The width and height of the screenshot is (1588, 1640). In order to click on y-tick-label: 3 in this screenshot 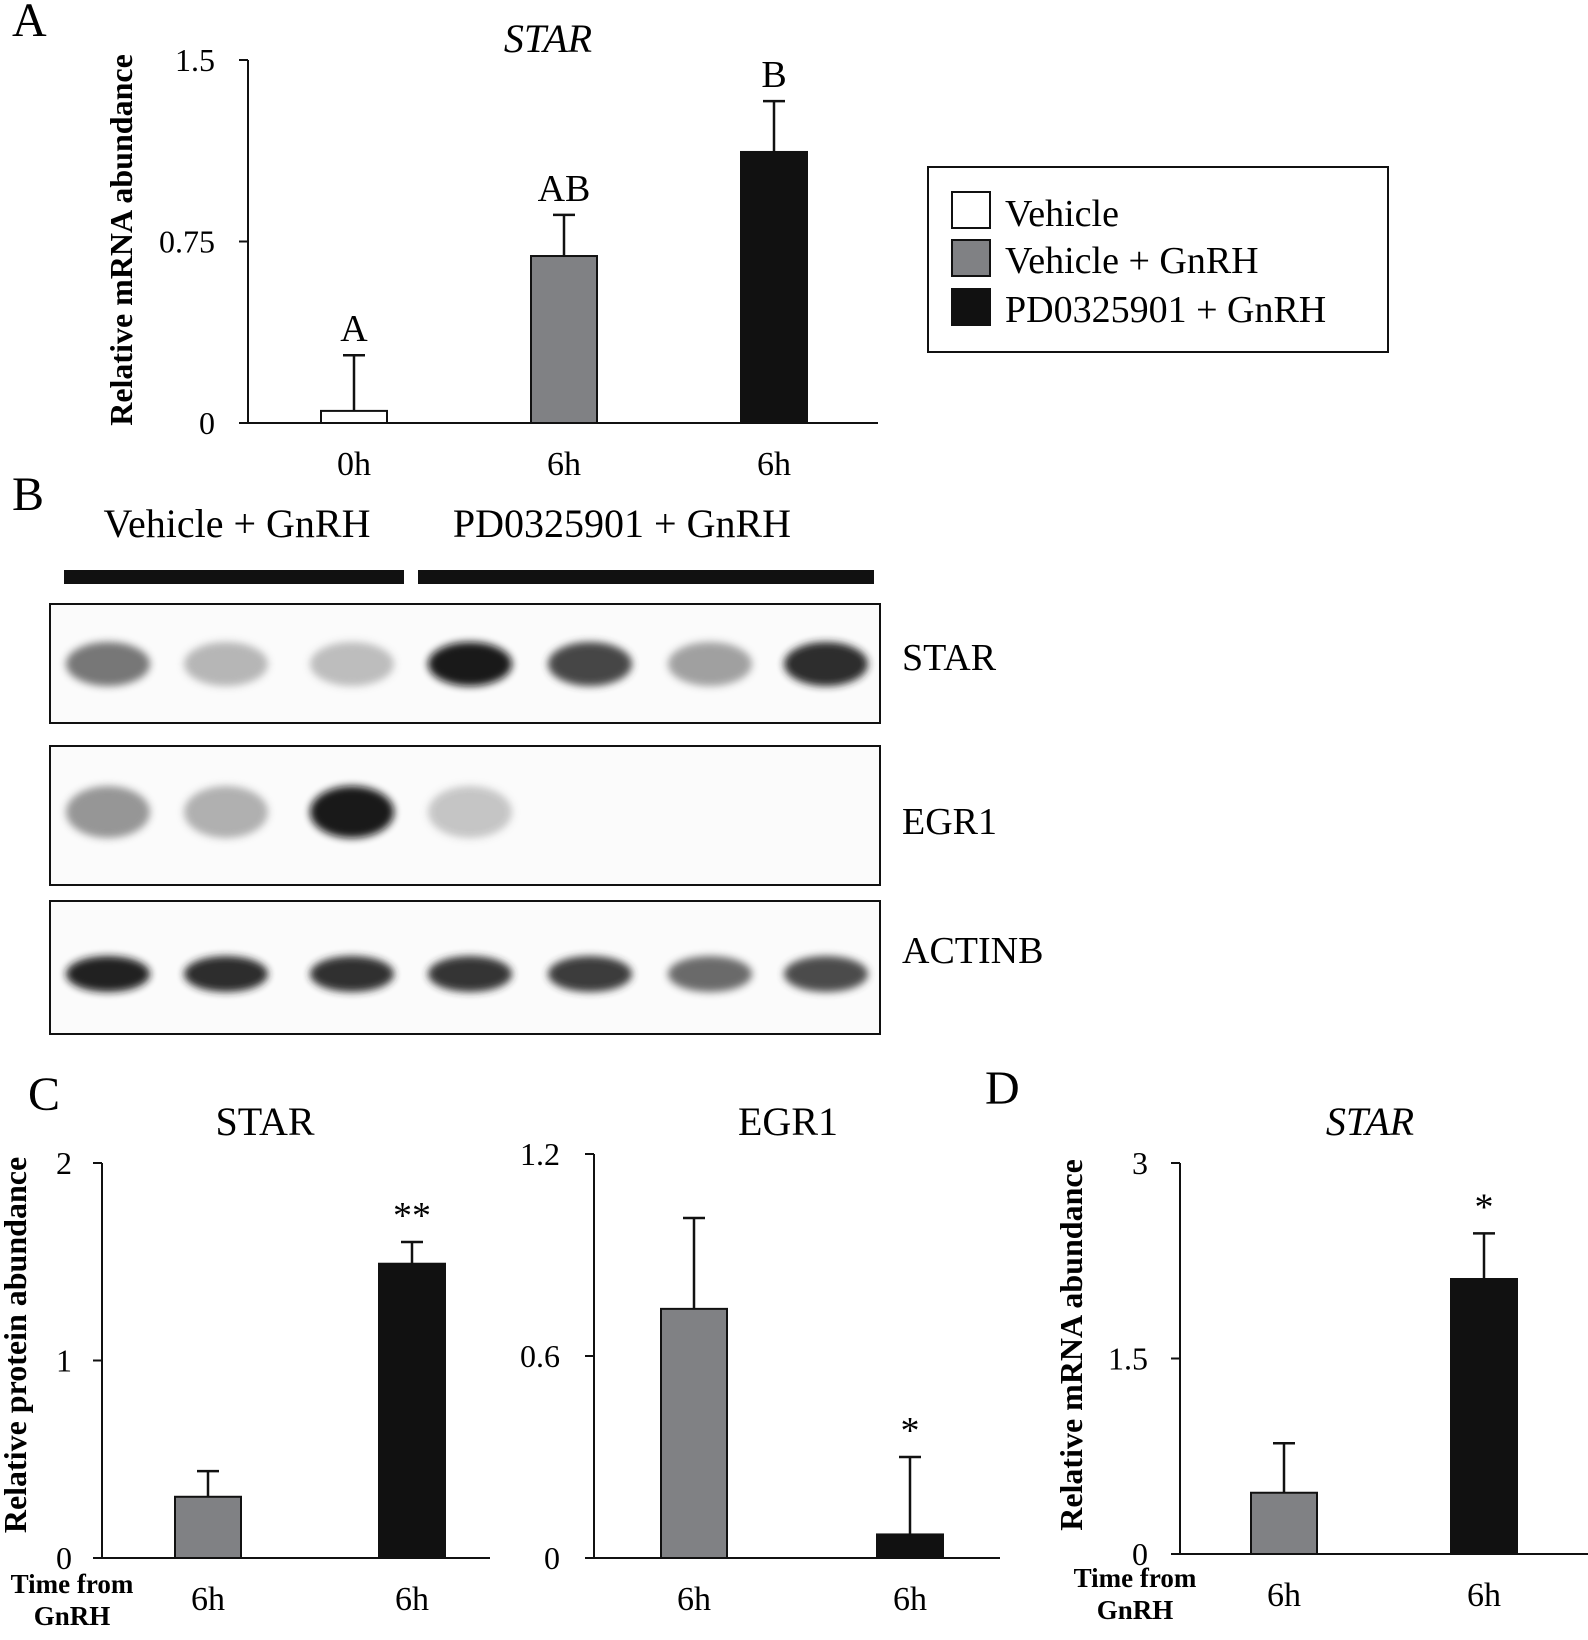, I will do `click(1140, 1163)`.